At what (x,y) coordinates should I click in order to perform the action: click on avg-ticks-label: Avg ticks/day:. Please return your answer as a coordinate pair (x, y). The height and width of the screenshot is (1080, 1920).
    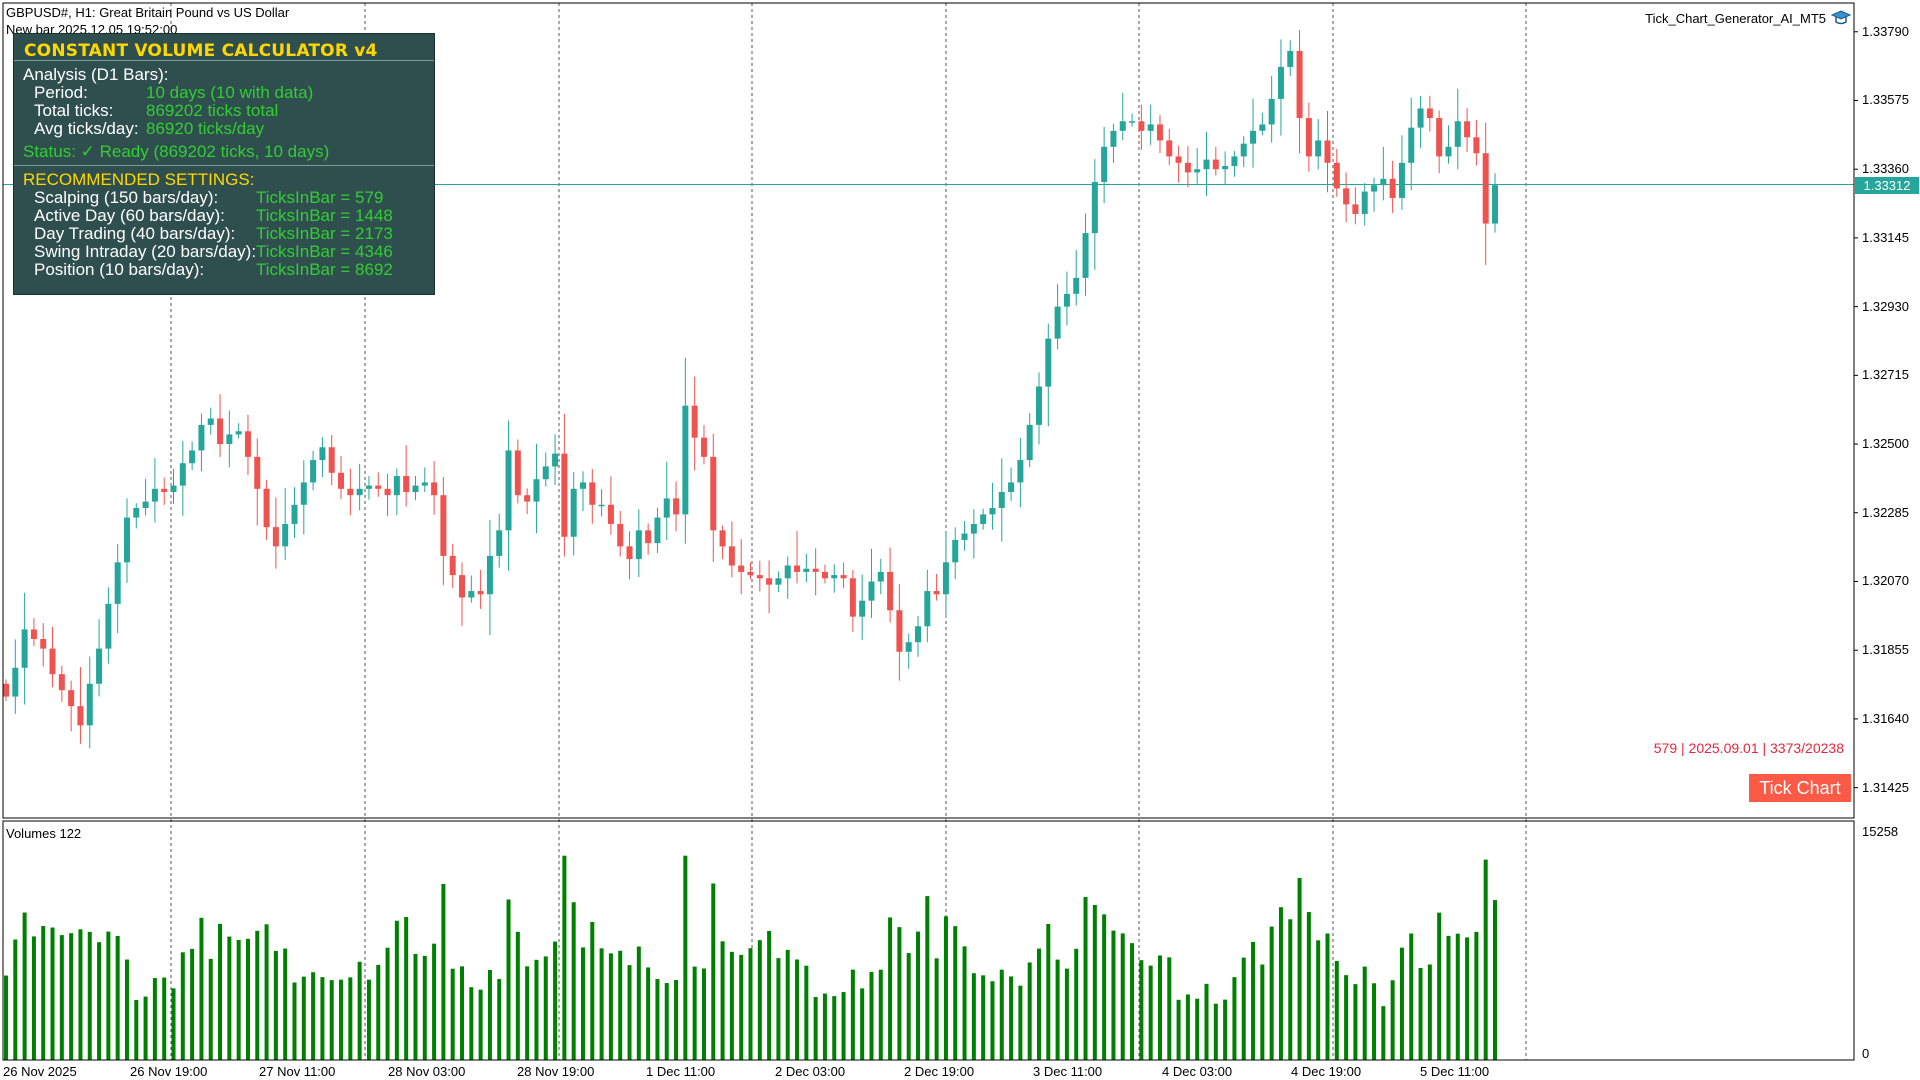
    Looking at the image, I should click on (86, 128).